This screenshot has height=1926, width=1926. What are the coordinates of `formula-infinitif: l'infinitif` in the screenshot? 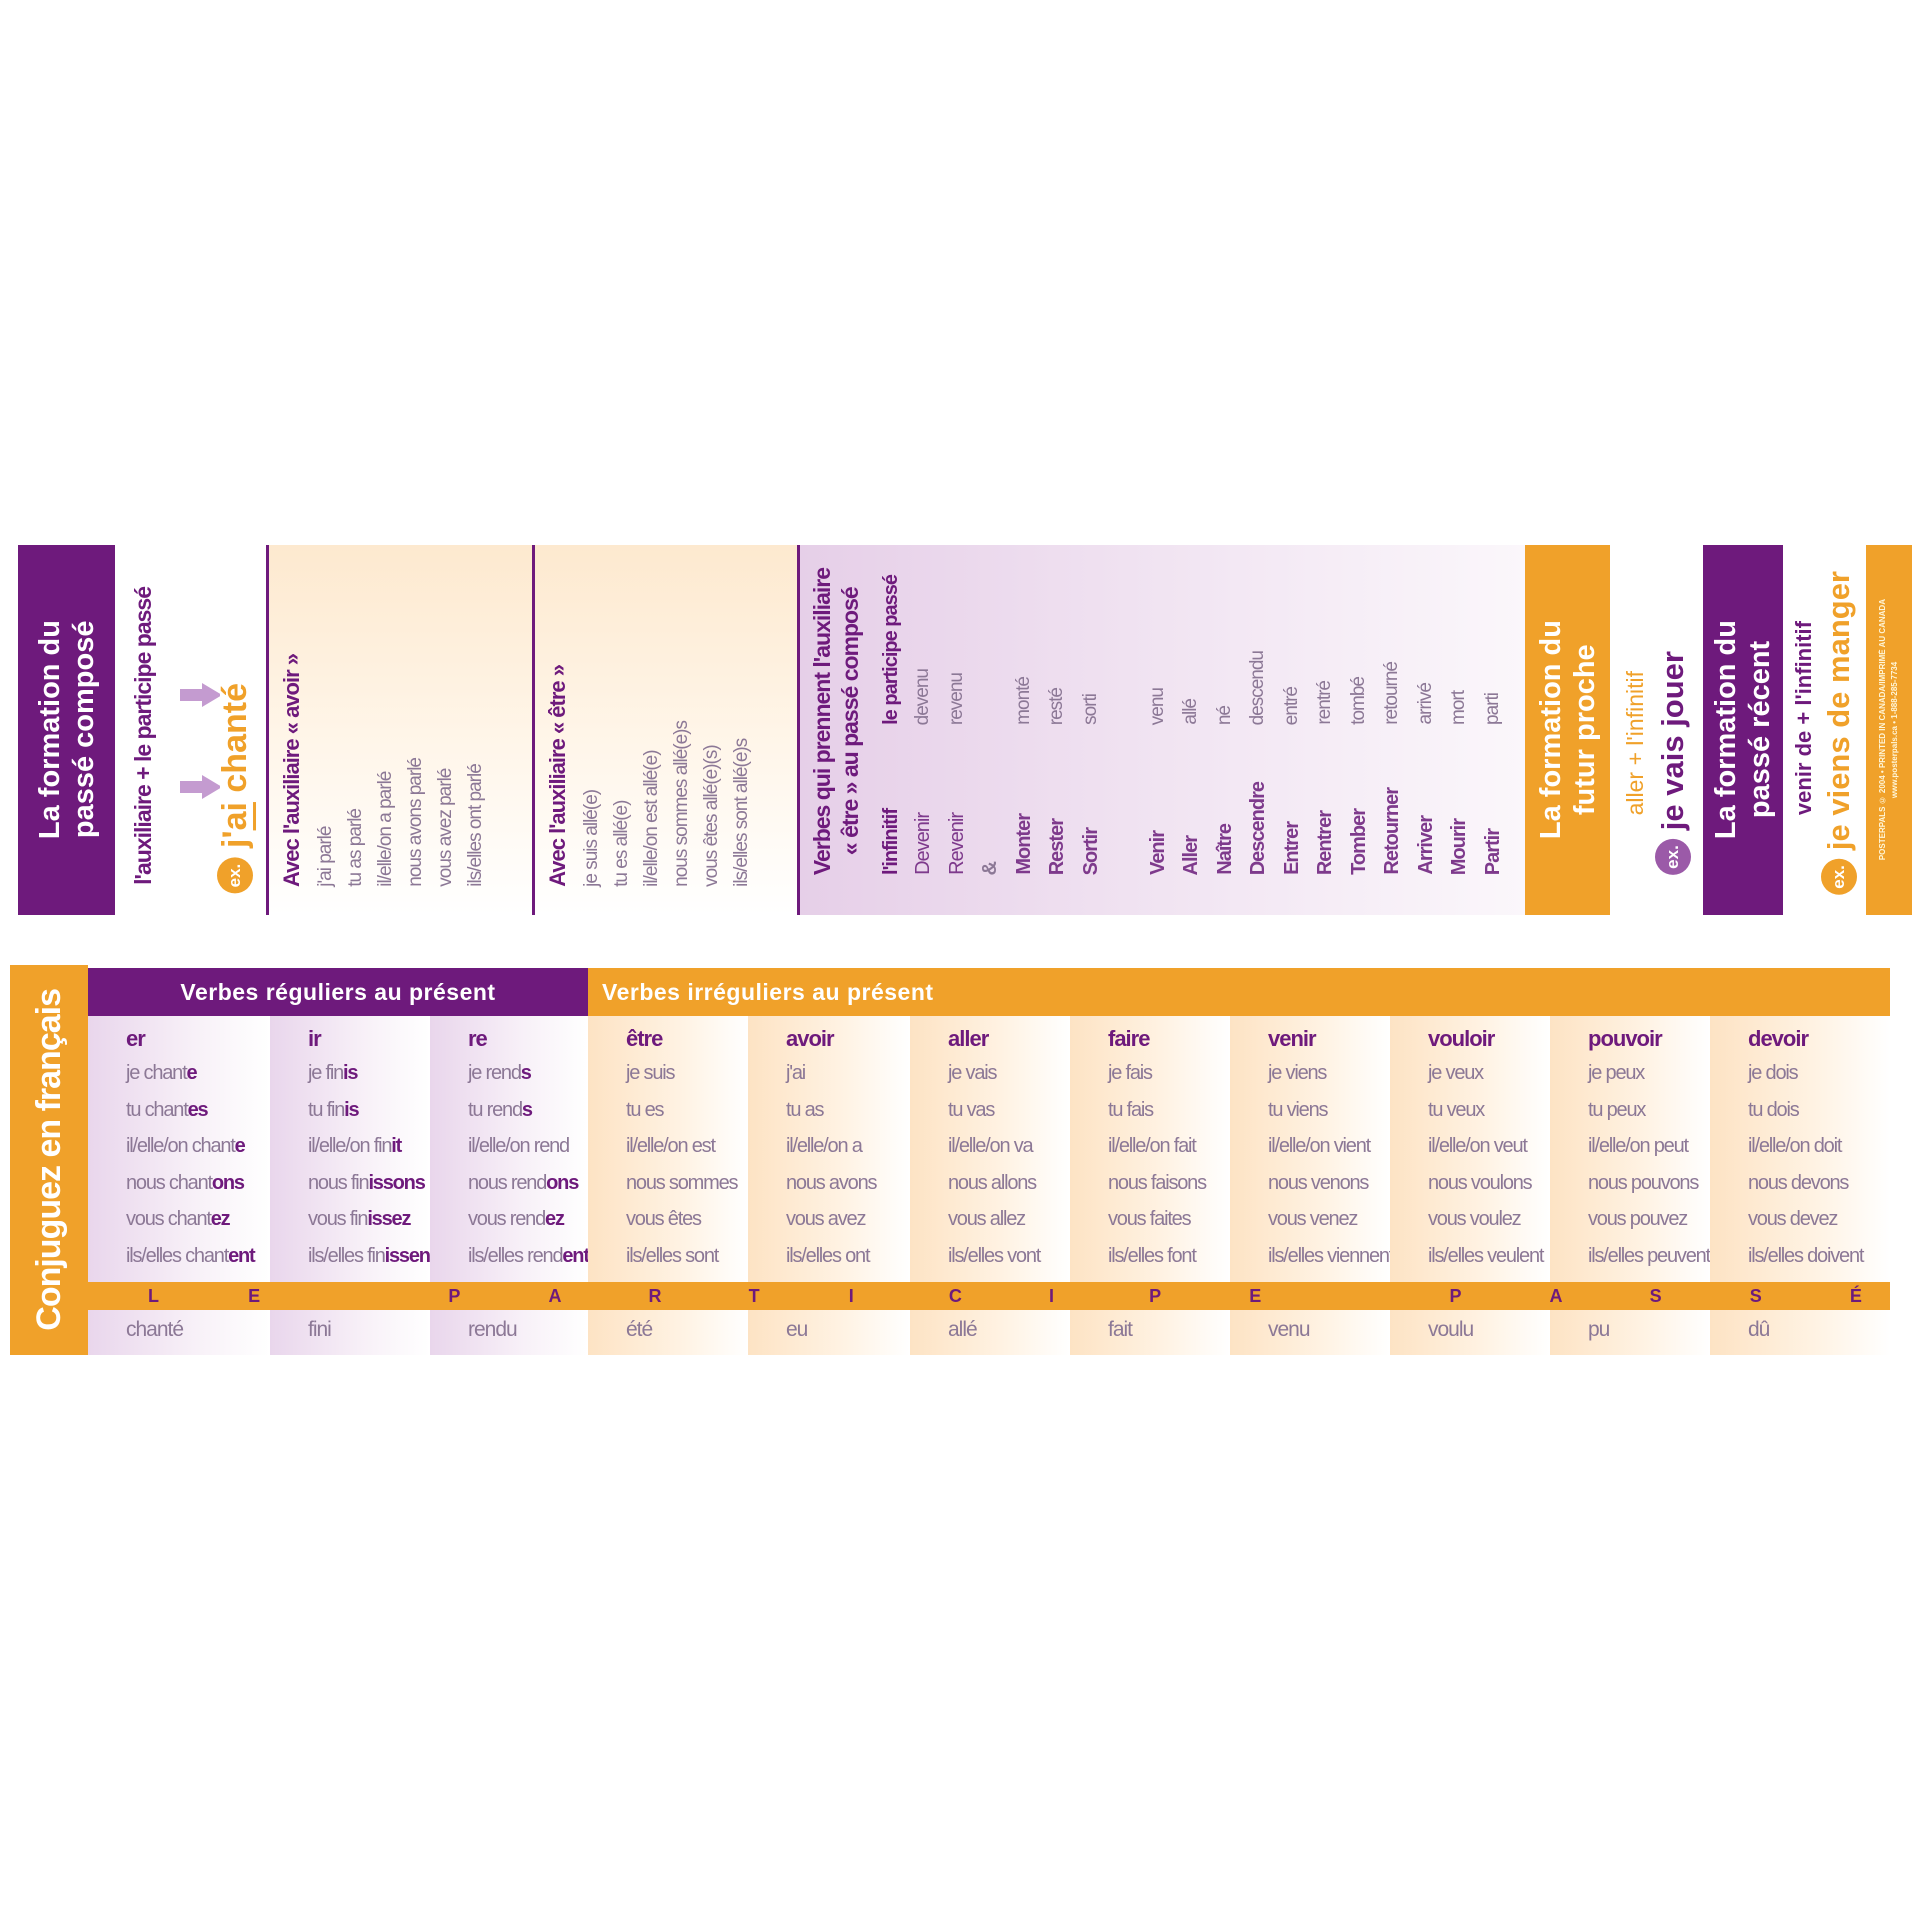 It's located at (1635, 708).